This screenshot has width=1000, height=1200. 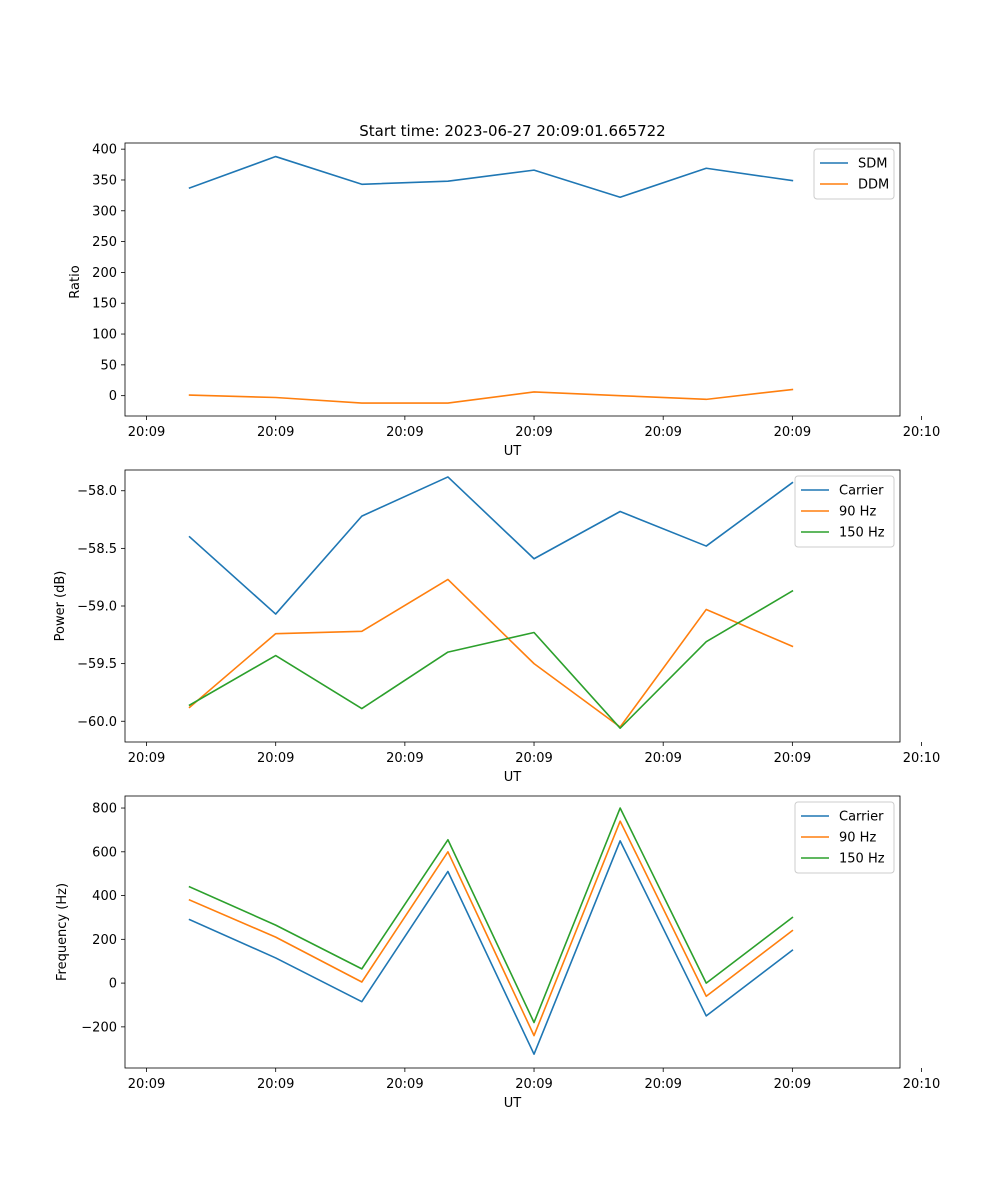 I want to click on ratio-y-tick-label: 200, so click(x=104, y=273).